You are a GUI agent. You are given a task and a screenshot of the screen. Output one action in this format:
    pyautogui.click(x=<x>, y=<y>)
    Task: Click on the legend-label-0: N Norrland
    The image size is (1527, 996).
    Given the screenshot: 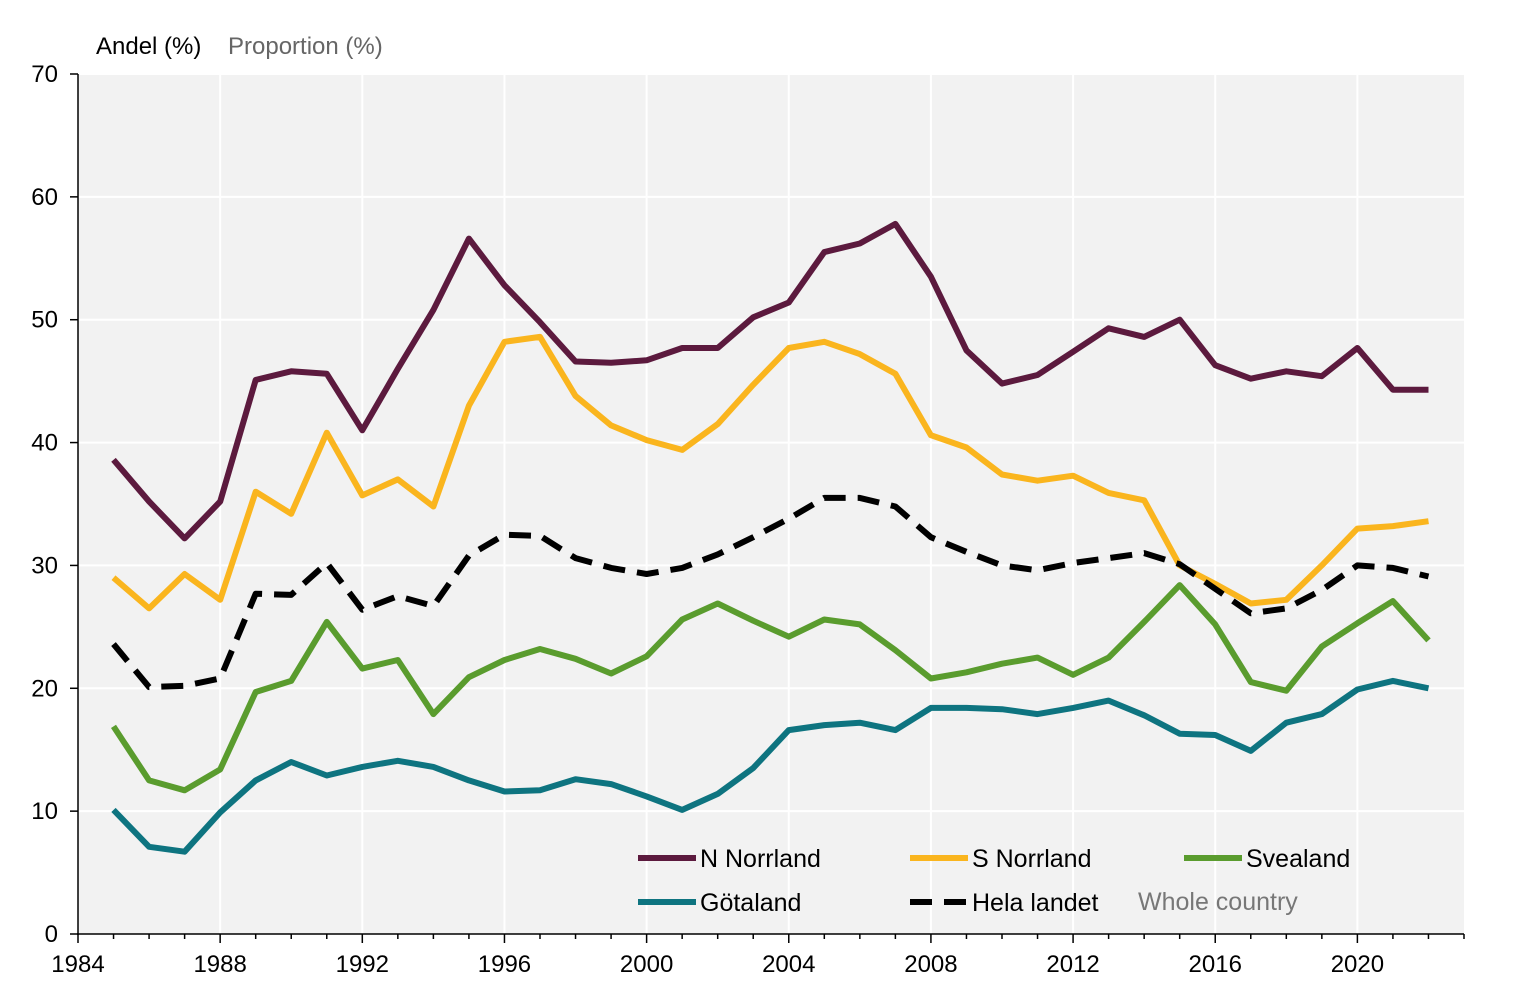 What is the action you would take?
    pyautogui.click(x=760, y=859)
    